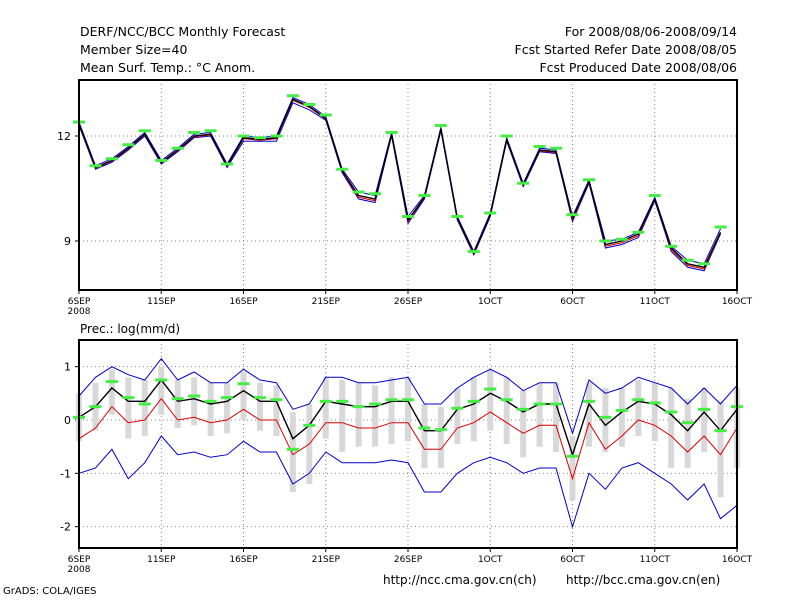  What do you see at coordinates (65, 473) in the screenshot?
I see `y-tick-label: -1` at bounding box center [65, 473].